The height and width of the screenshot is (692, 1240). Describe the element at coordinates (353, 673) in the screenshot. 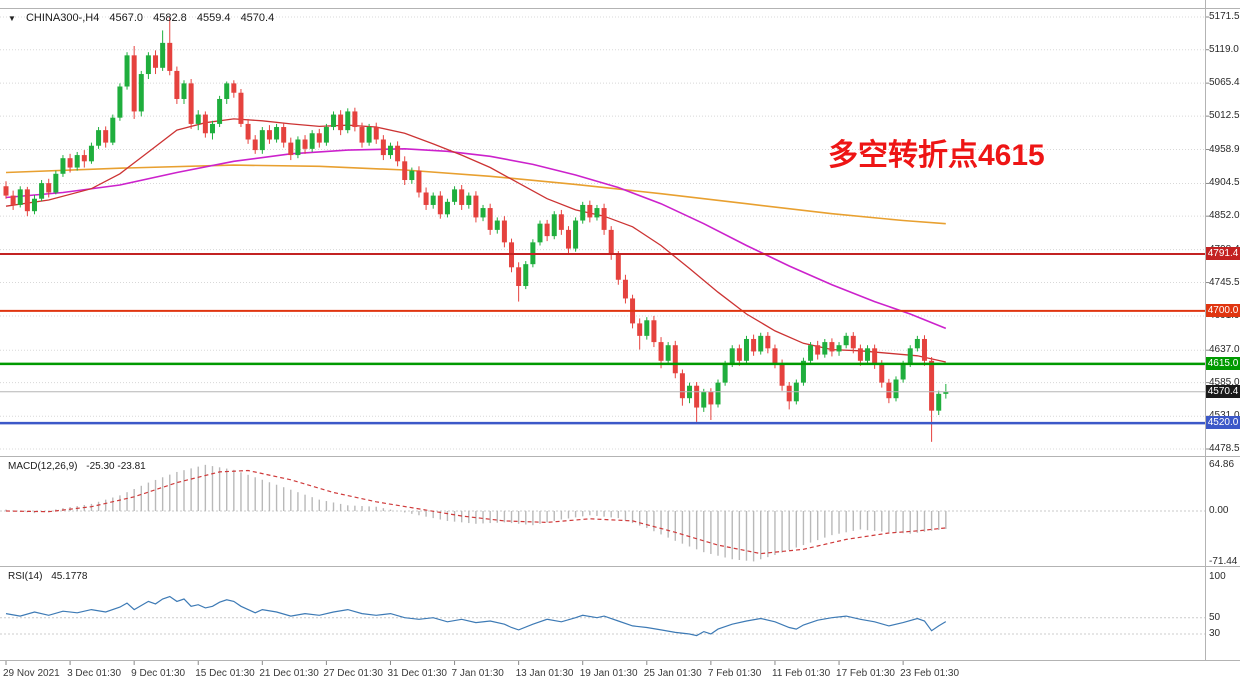

I see `time-axis-label: 27 Dec 01:30` at that location.